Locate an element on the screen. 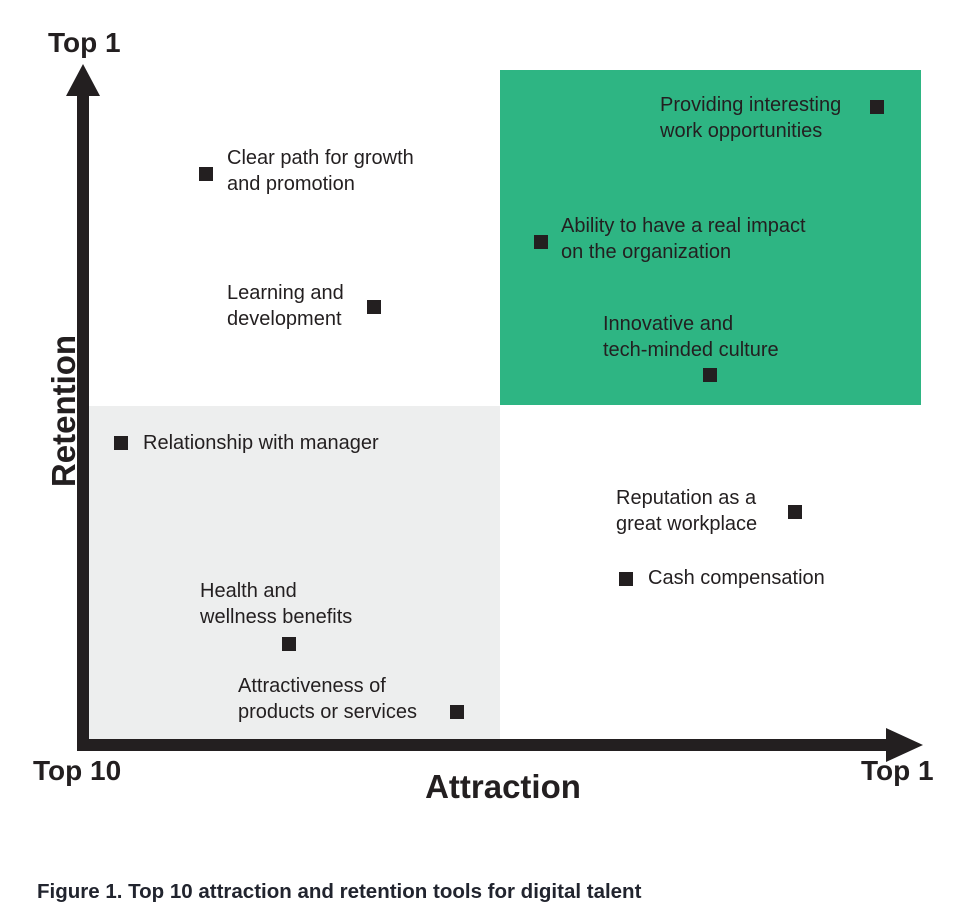 The image size is (957, 916). data-point-marker-innovative-culture is located at coordinates (710, 375).